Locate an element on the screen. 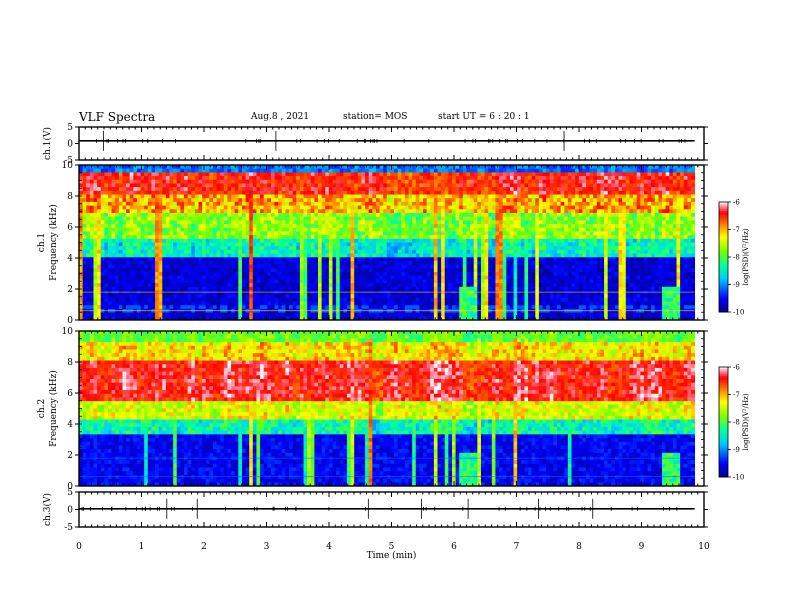  date-label: Aug.8 , 2021 is located at coordinates (280, 117).